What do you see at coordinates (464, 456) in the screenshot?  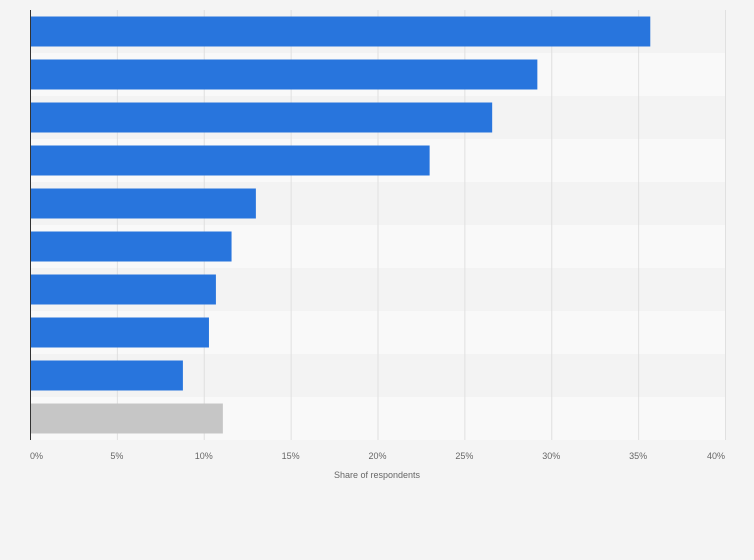 I see `x-tick-label: 25%` at bounding box center [464, 456].